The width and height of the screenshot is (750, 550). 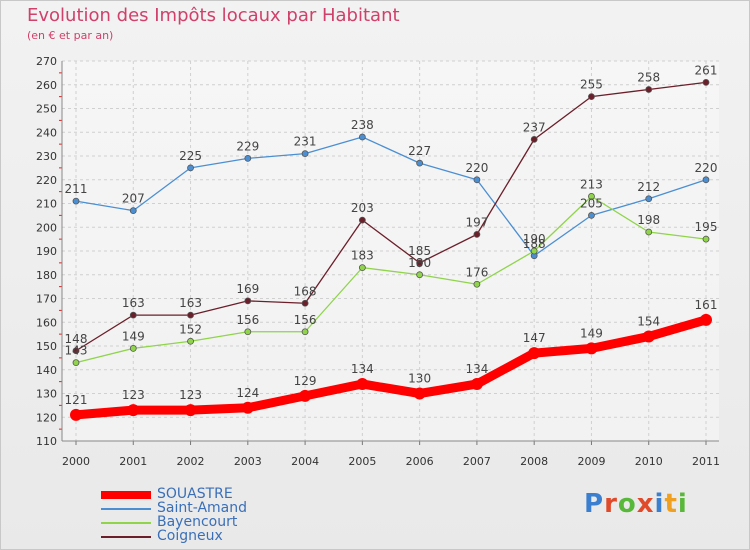 I want to click on x-tick-label: 2005, so click(x=362, y=461).